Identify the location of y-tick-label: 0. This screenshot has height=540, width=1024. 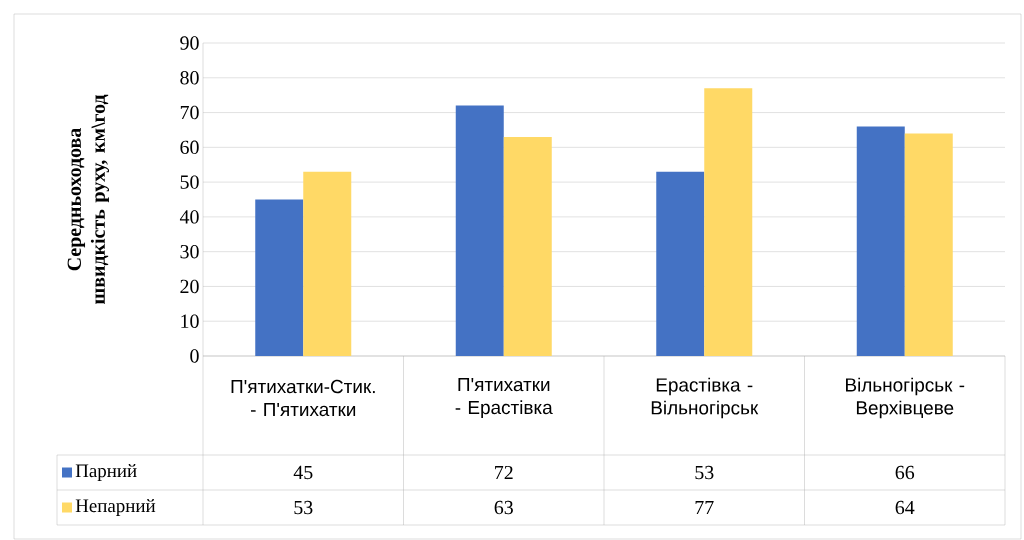
(194, 356).